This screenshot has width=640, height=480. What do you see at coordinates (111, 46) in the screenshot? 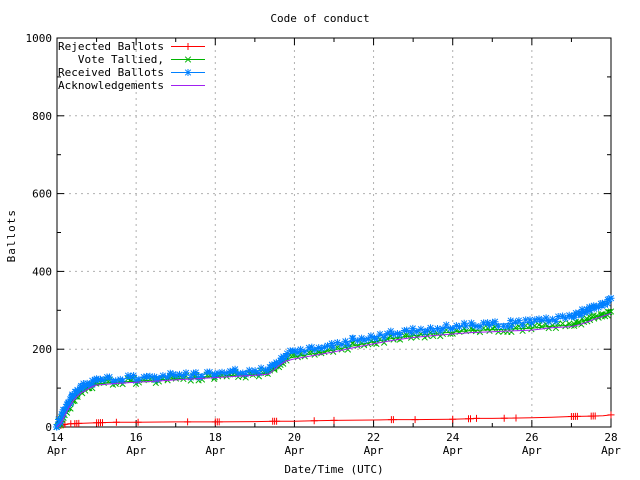
I see `legend-label: Rejected Ballots` at bounding box center [111, 46].